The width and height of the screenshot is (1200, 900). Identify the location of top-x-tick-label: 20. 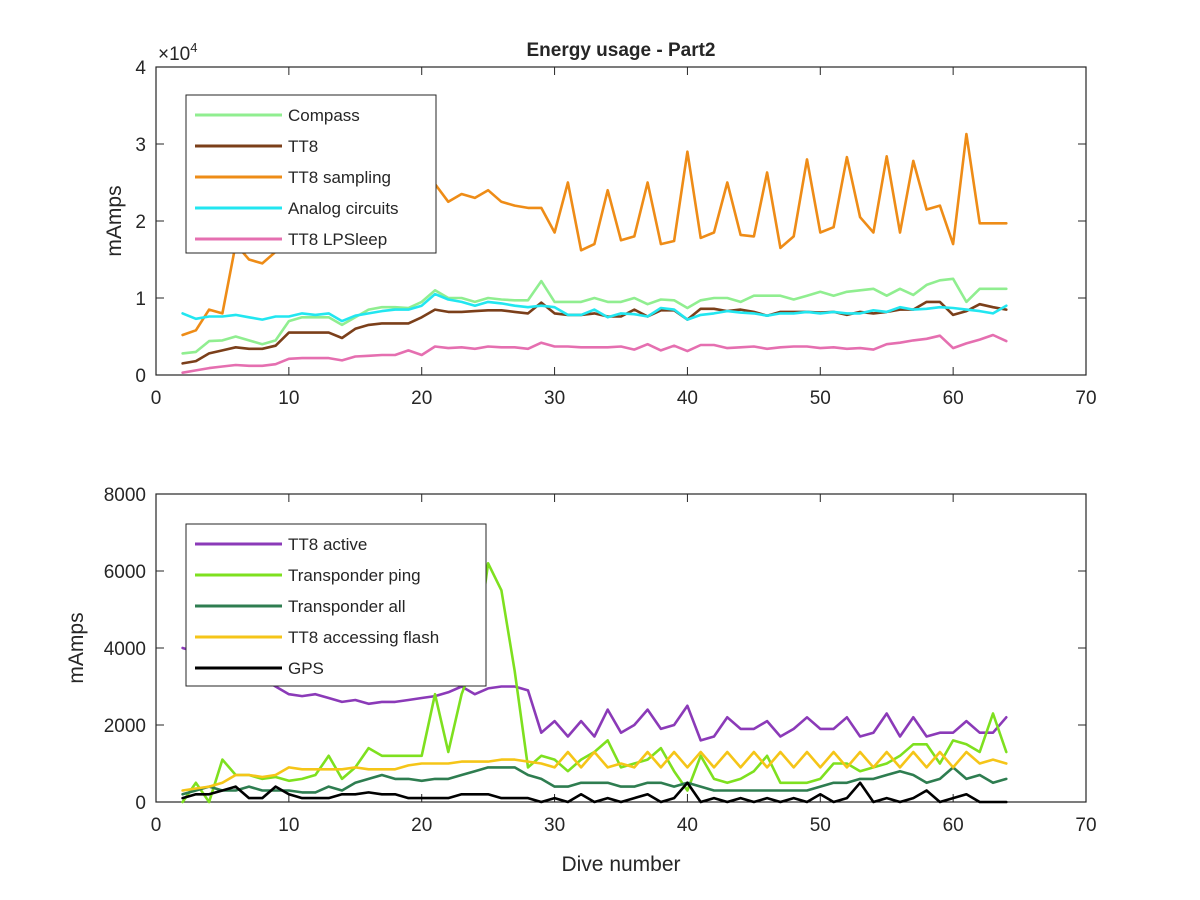
(421, 398).